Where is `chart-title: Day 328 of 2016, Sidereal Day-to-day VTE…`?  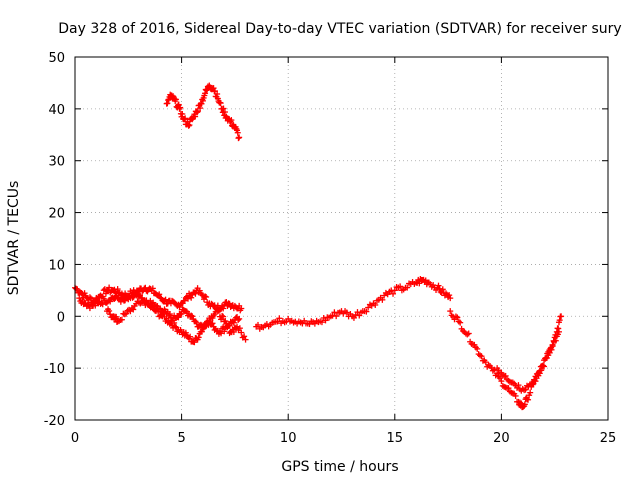 chart-title: Day 328 of 2016, Sidereal Day-to-day VTE… is located at coordinates (339, 29).